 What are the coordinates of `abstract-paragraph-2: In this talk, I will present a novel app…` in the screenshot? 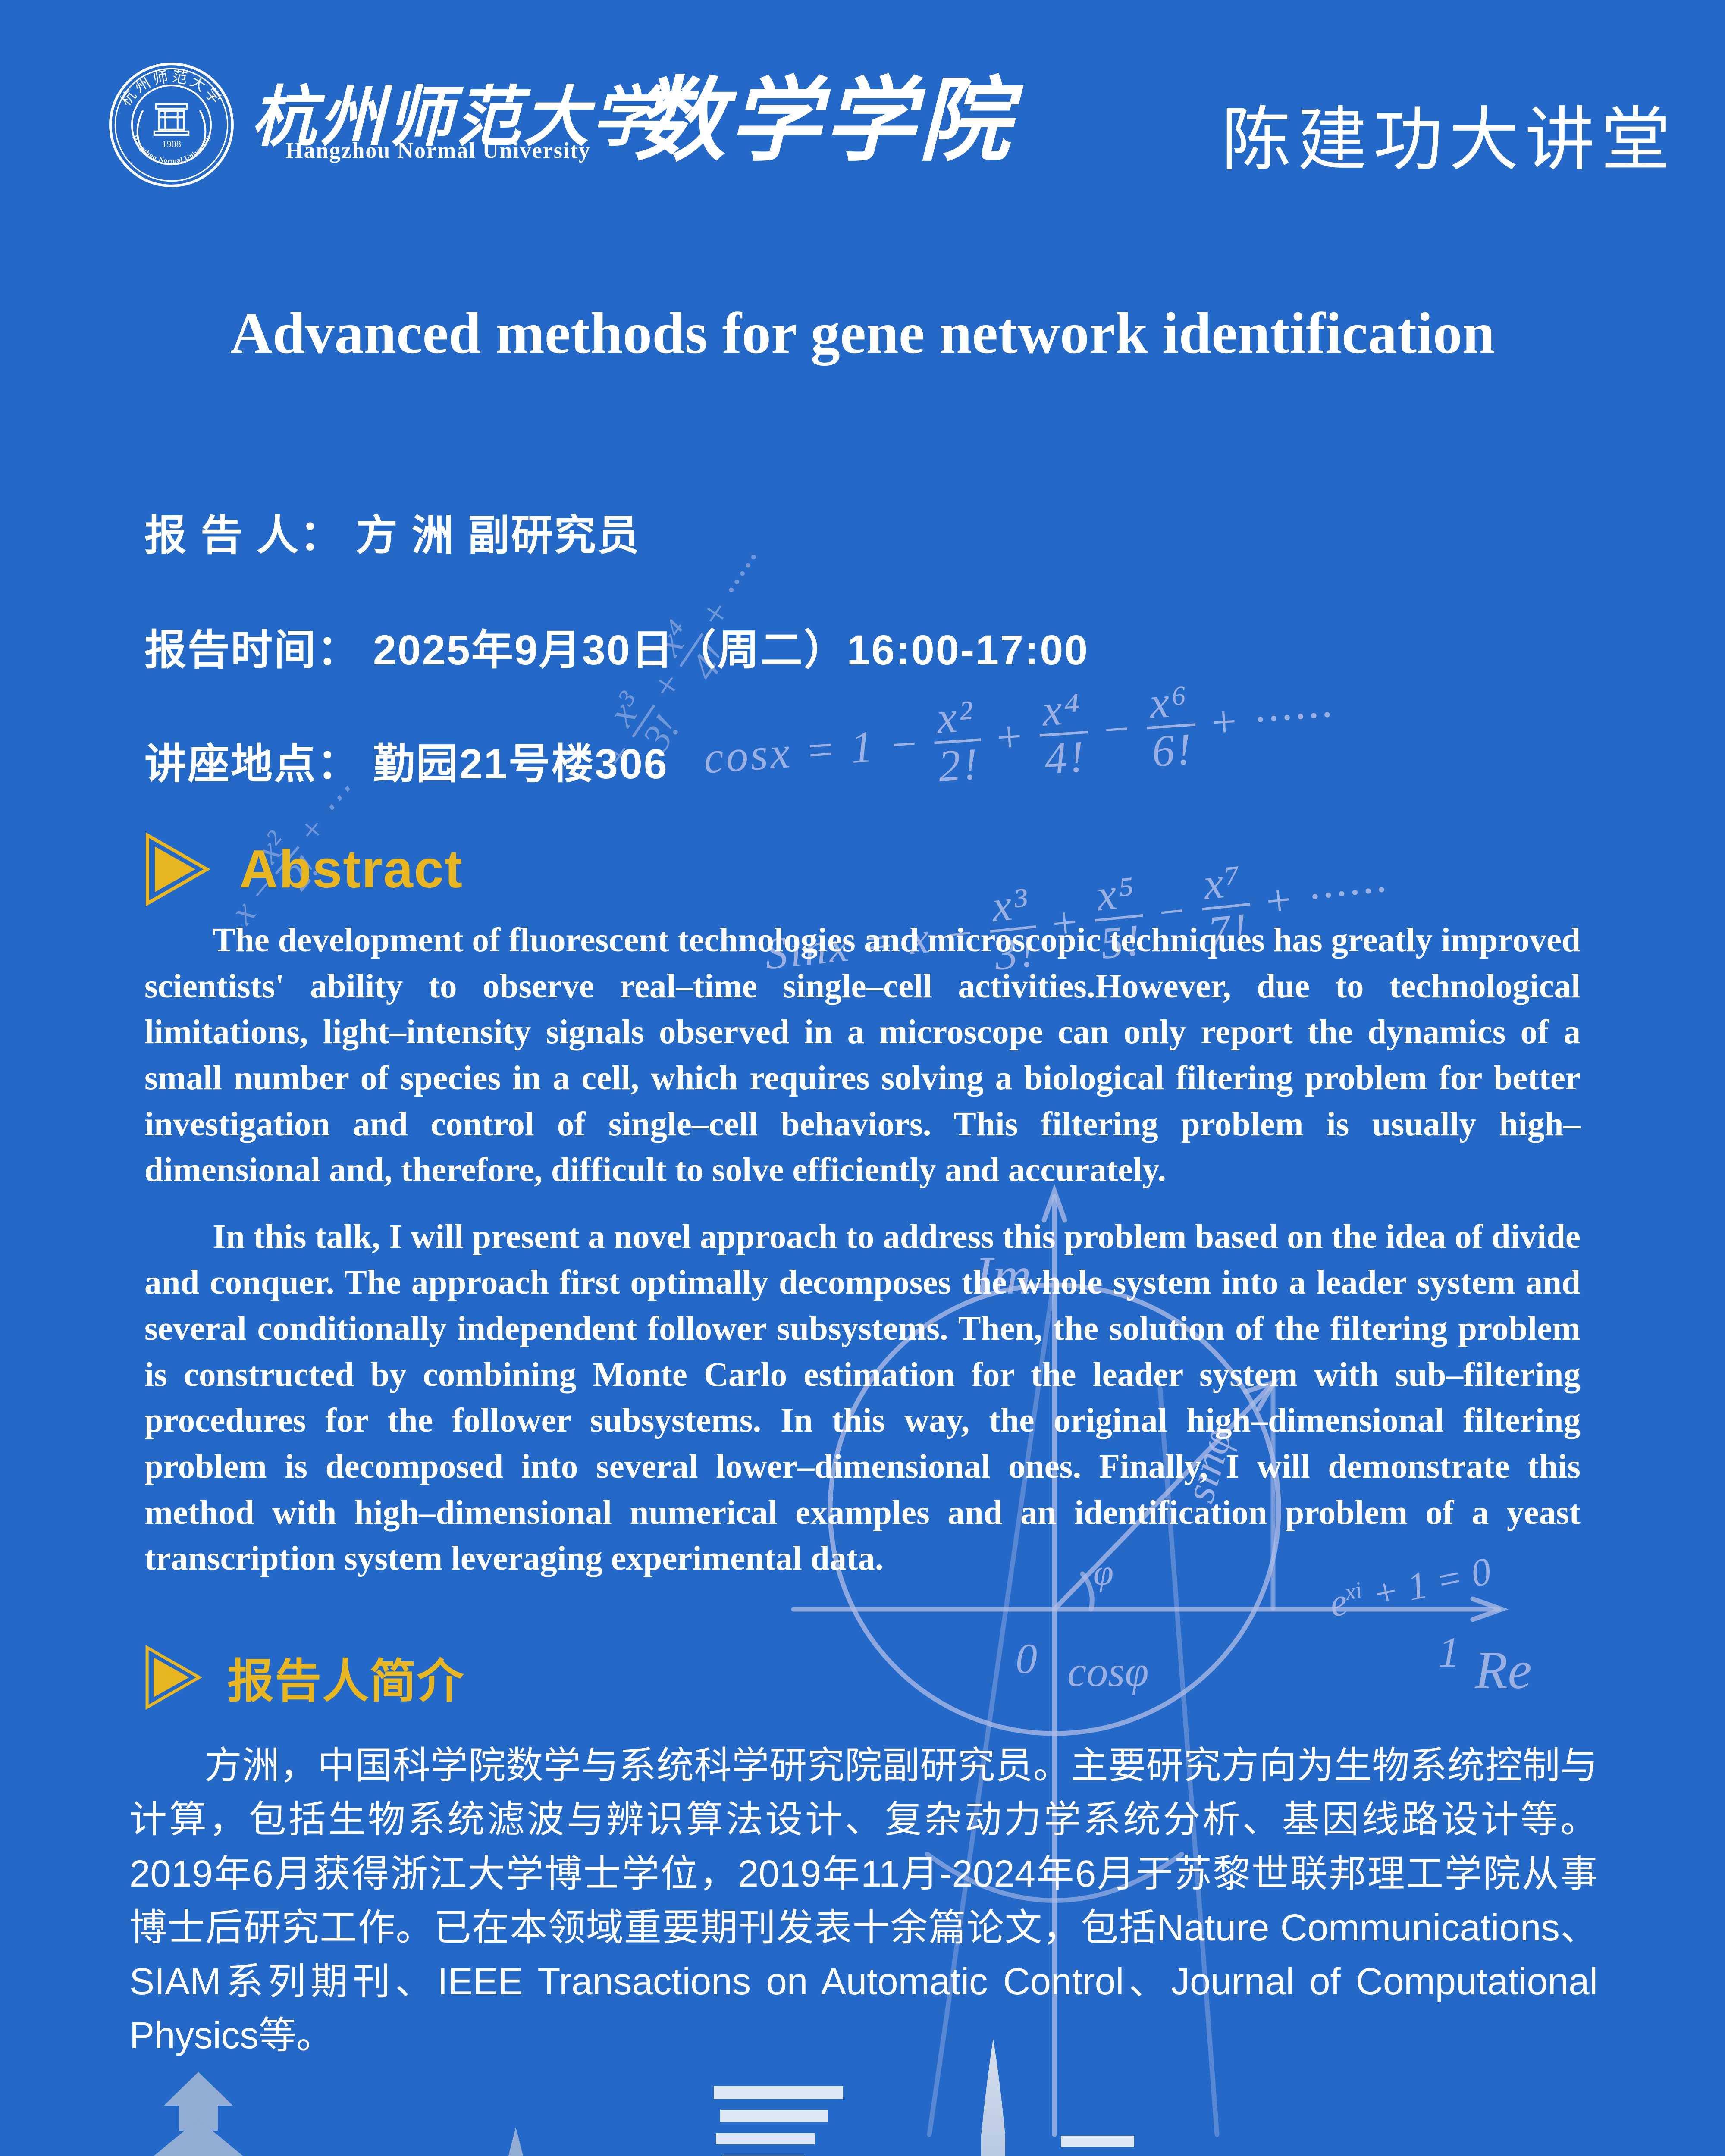 It's located at (862, 1398).